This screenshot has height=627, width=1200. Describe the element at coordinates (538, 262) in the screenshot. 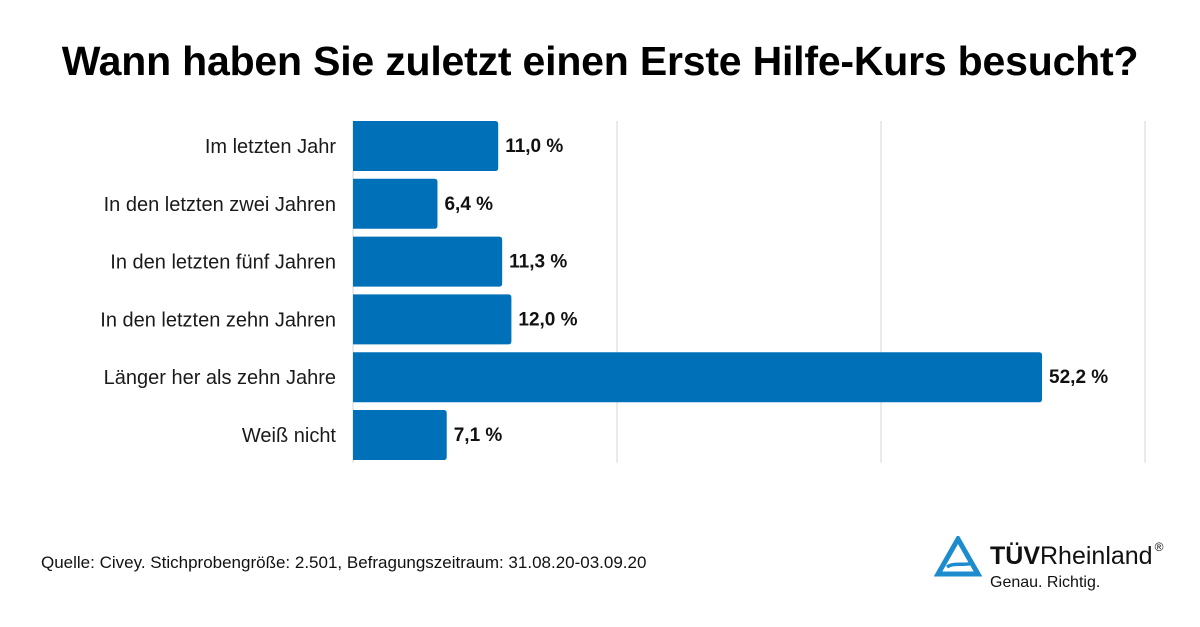

I see `value-label: 11,3 %` at that location.